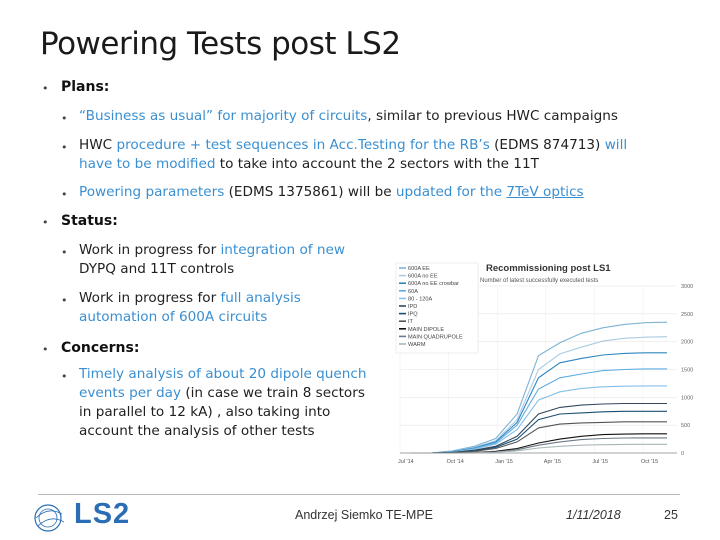 This screenshot has height=540, width=720. What do you see at coordinates (100, 348) in the screenshot?
I see `concerns-heading: Concerns:` at bounding box center [100, 348].